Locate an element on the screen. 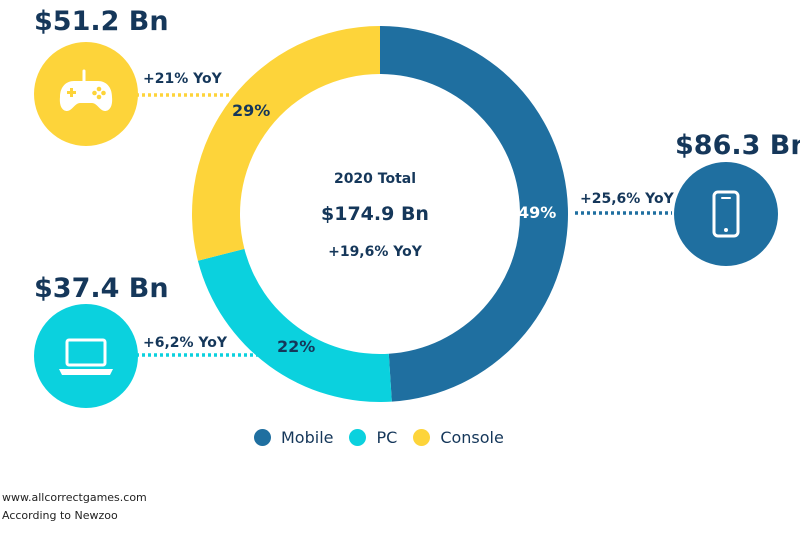 The height and width of the screenshot is (535, 800). legend-swatch-pc is located at coordinates (358, 437).